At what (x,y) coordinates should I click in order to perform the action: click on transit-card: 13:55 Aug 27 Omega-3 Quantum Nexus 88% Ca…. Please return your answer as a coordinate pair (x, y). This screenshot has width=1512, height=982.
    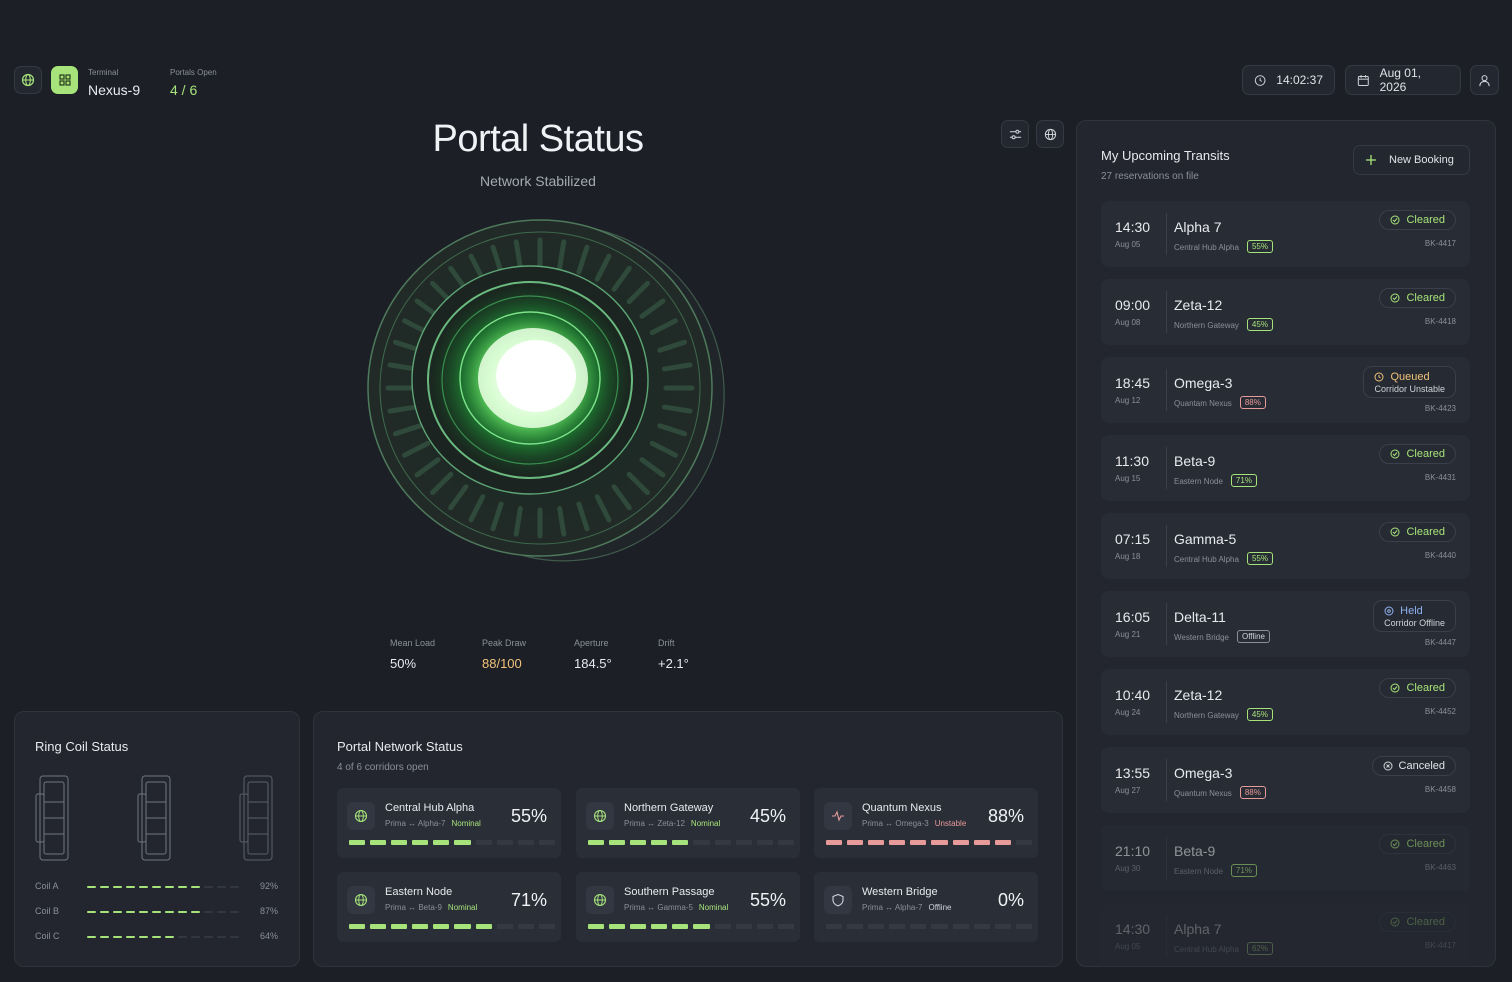
    Looking at the image, I should click on (1285, 780).